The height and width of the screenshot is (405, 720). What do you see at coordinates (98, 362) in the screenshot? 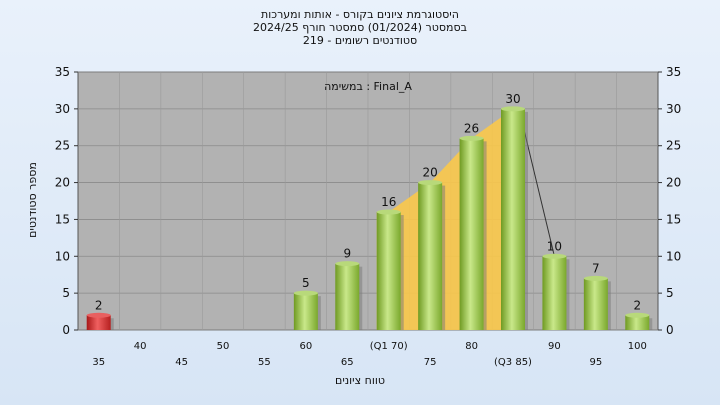
I see `x-tick-label: 35` at bounding box center [98, 362].